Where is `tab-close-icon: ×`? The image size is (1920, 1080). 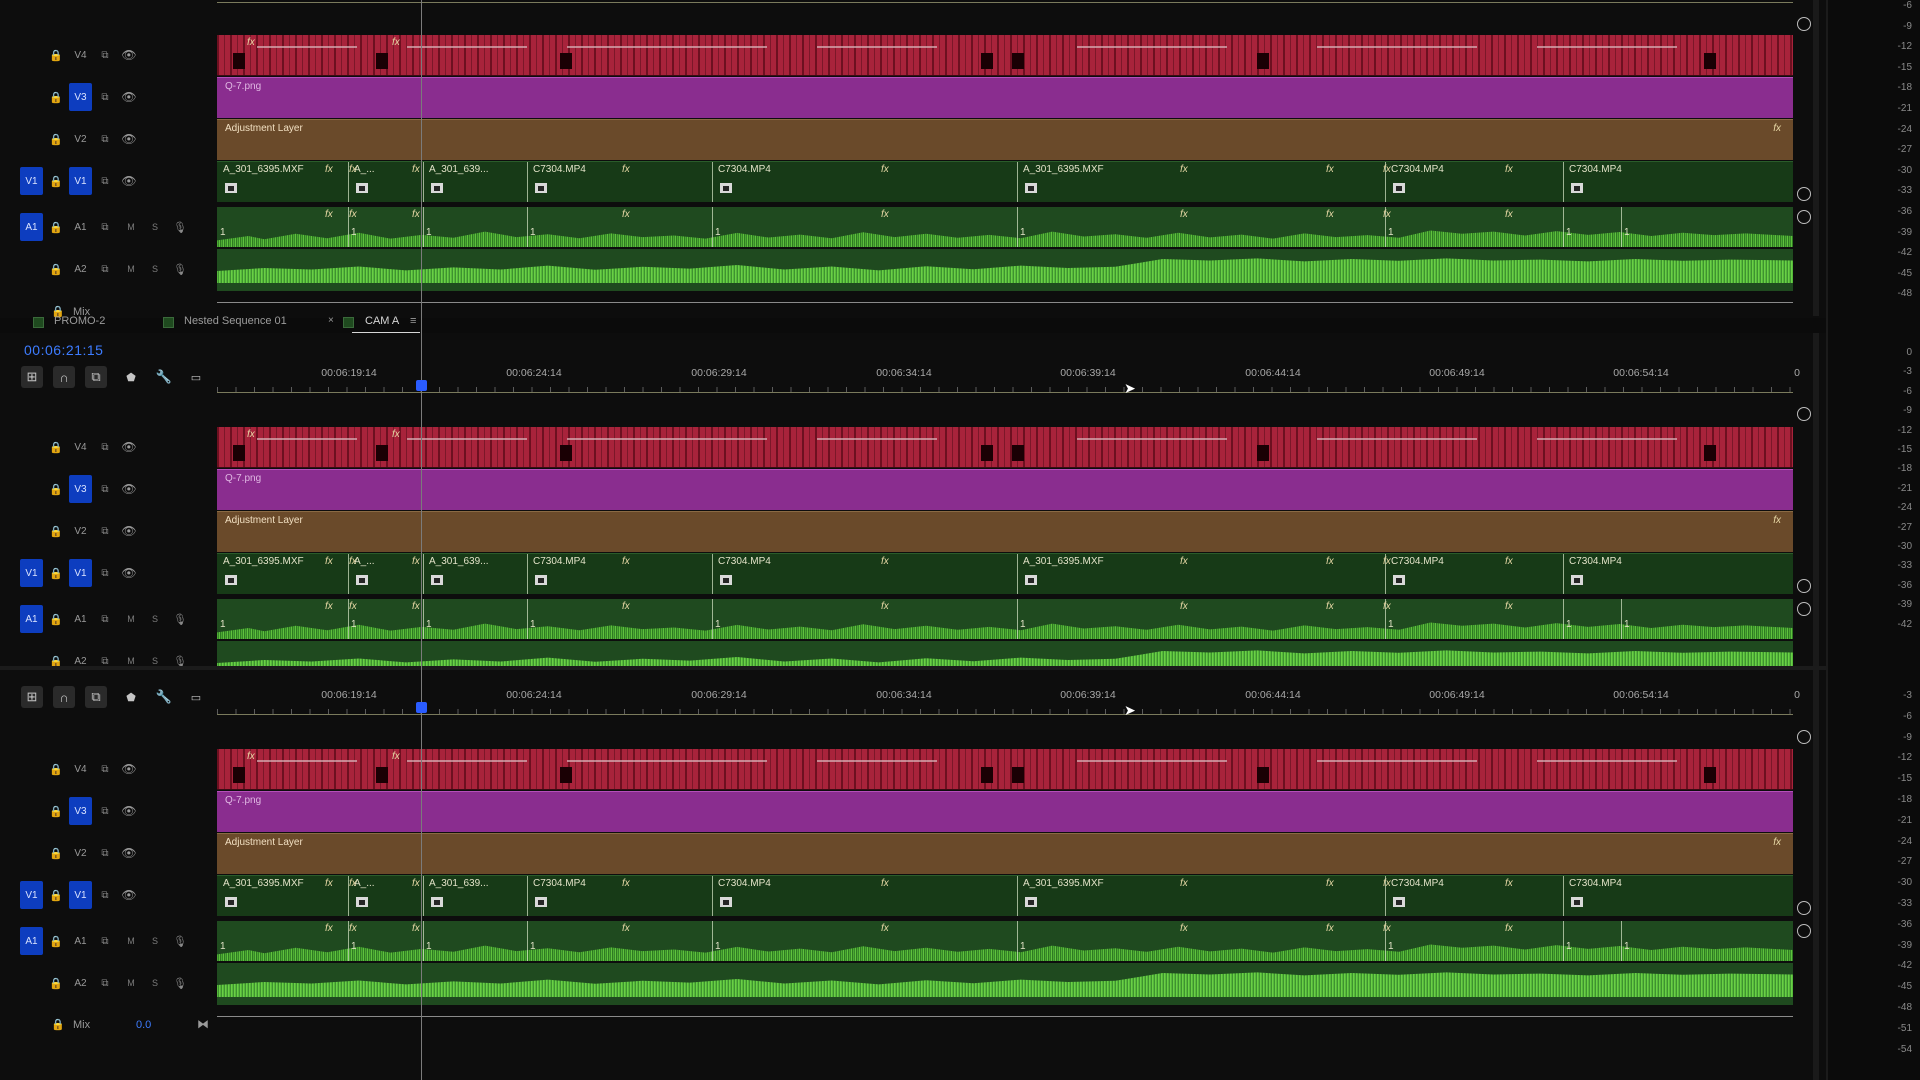 tab-close-icon: × is located at coordinates (331, 320).